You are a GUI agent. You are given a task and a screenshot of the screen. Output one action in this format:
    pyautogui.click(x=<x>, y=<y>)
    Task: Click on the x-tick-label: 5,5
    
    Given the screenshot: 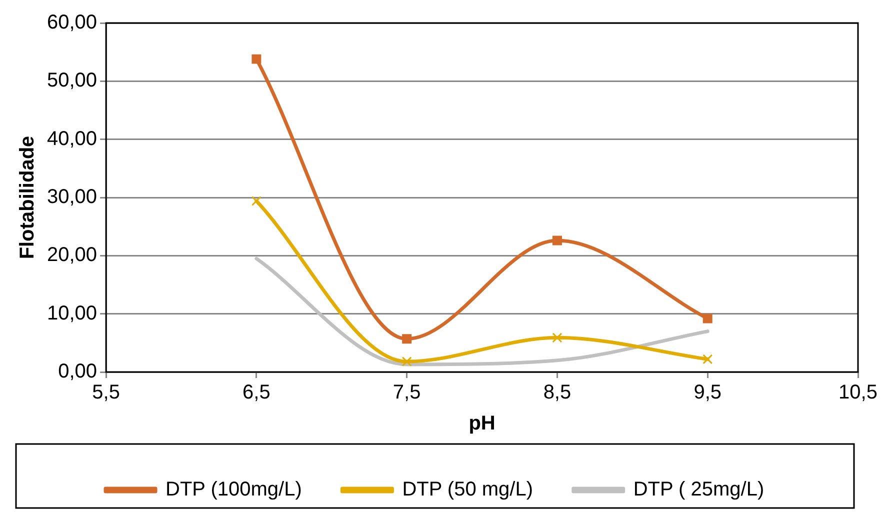 What is the action you would take?
    pyautogui.click(x=106, y=393)
    